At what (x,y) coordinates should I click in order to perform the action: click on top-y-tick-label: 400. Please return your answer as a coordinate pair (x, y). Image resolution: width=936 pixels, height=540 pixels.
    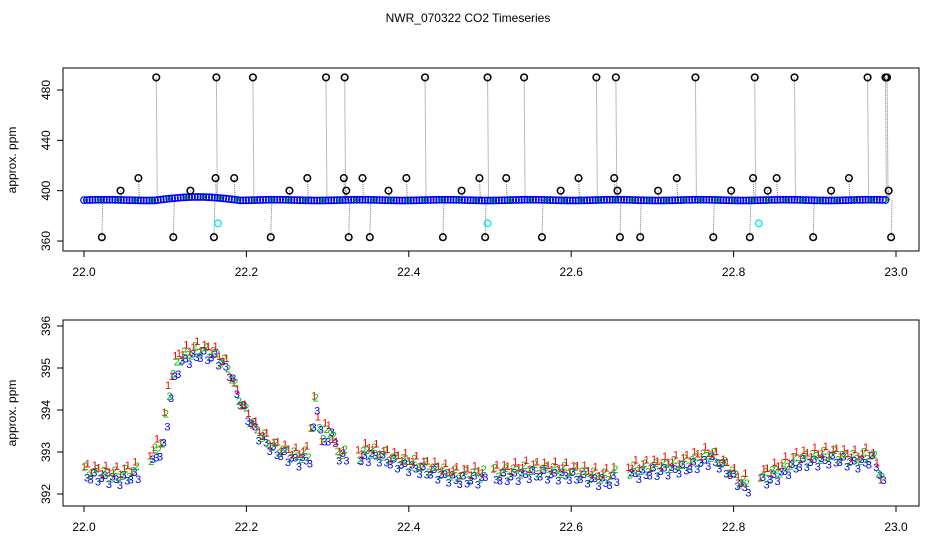
    Looking at the image, I should click on (46, 190).